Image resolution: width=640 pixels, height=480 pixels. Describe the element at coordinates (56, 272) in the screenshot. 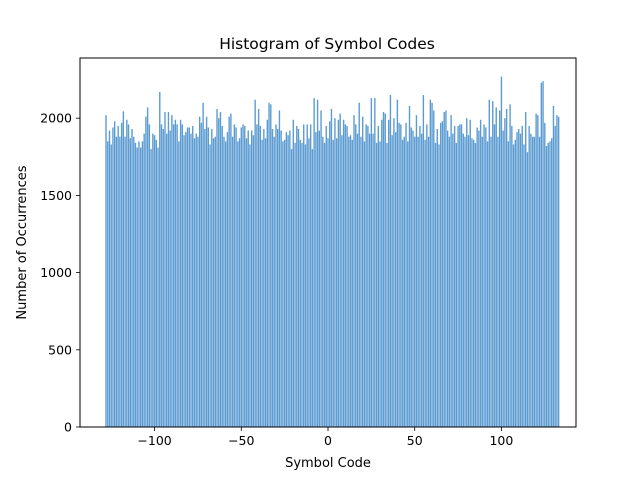

I see `y-tick-label: 1000` at that location.